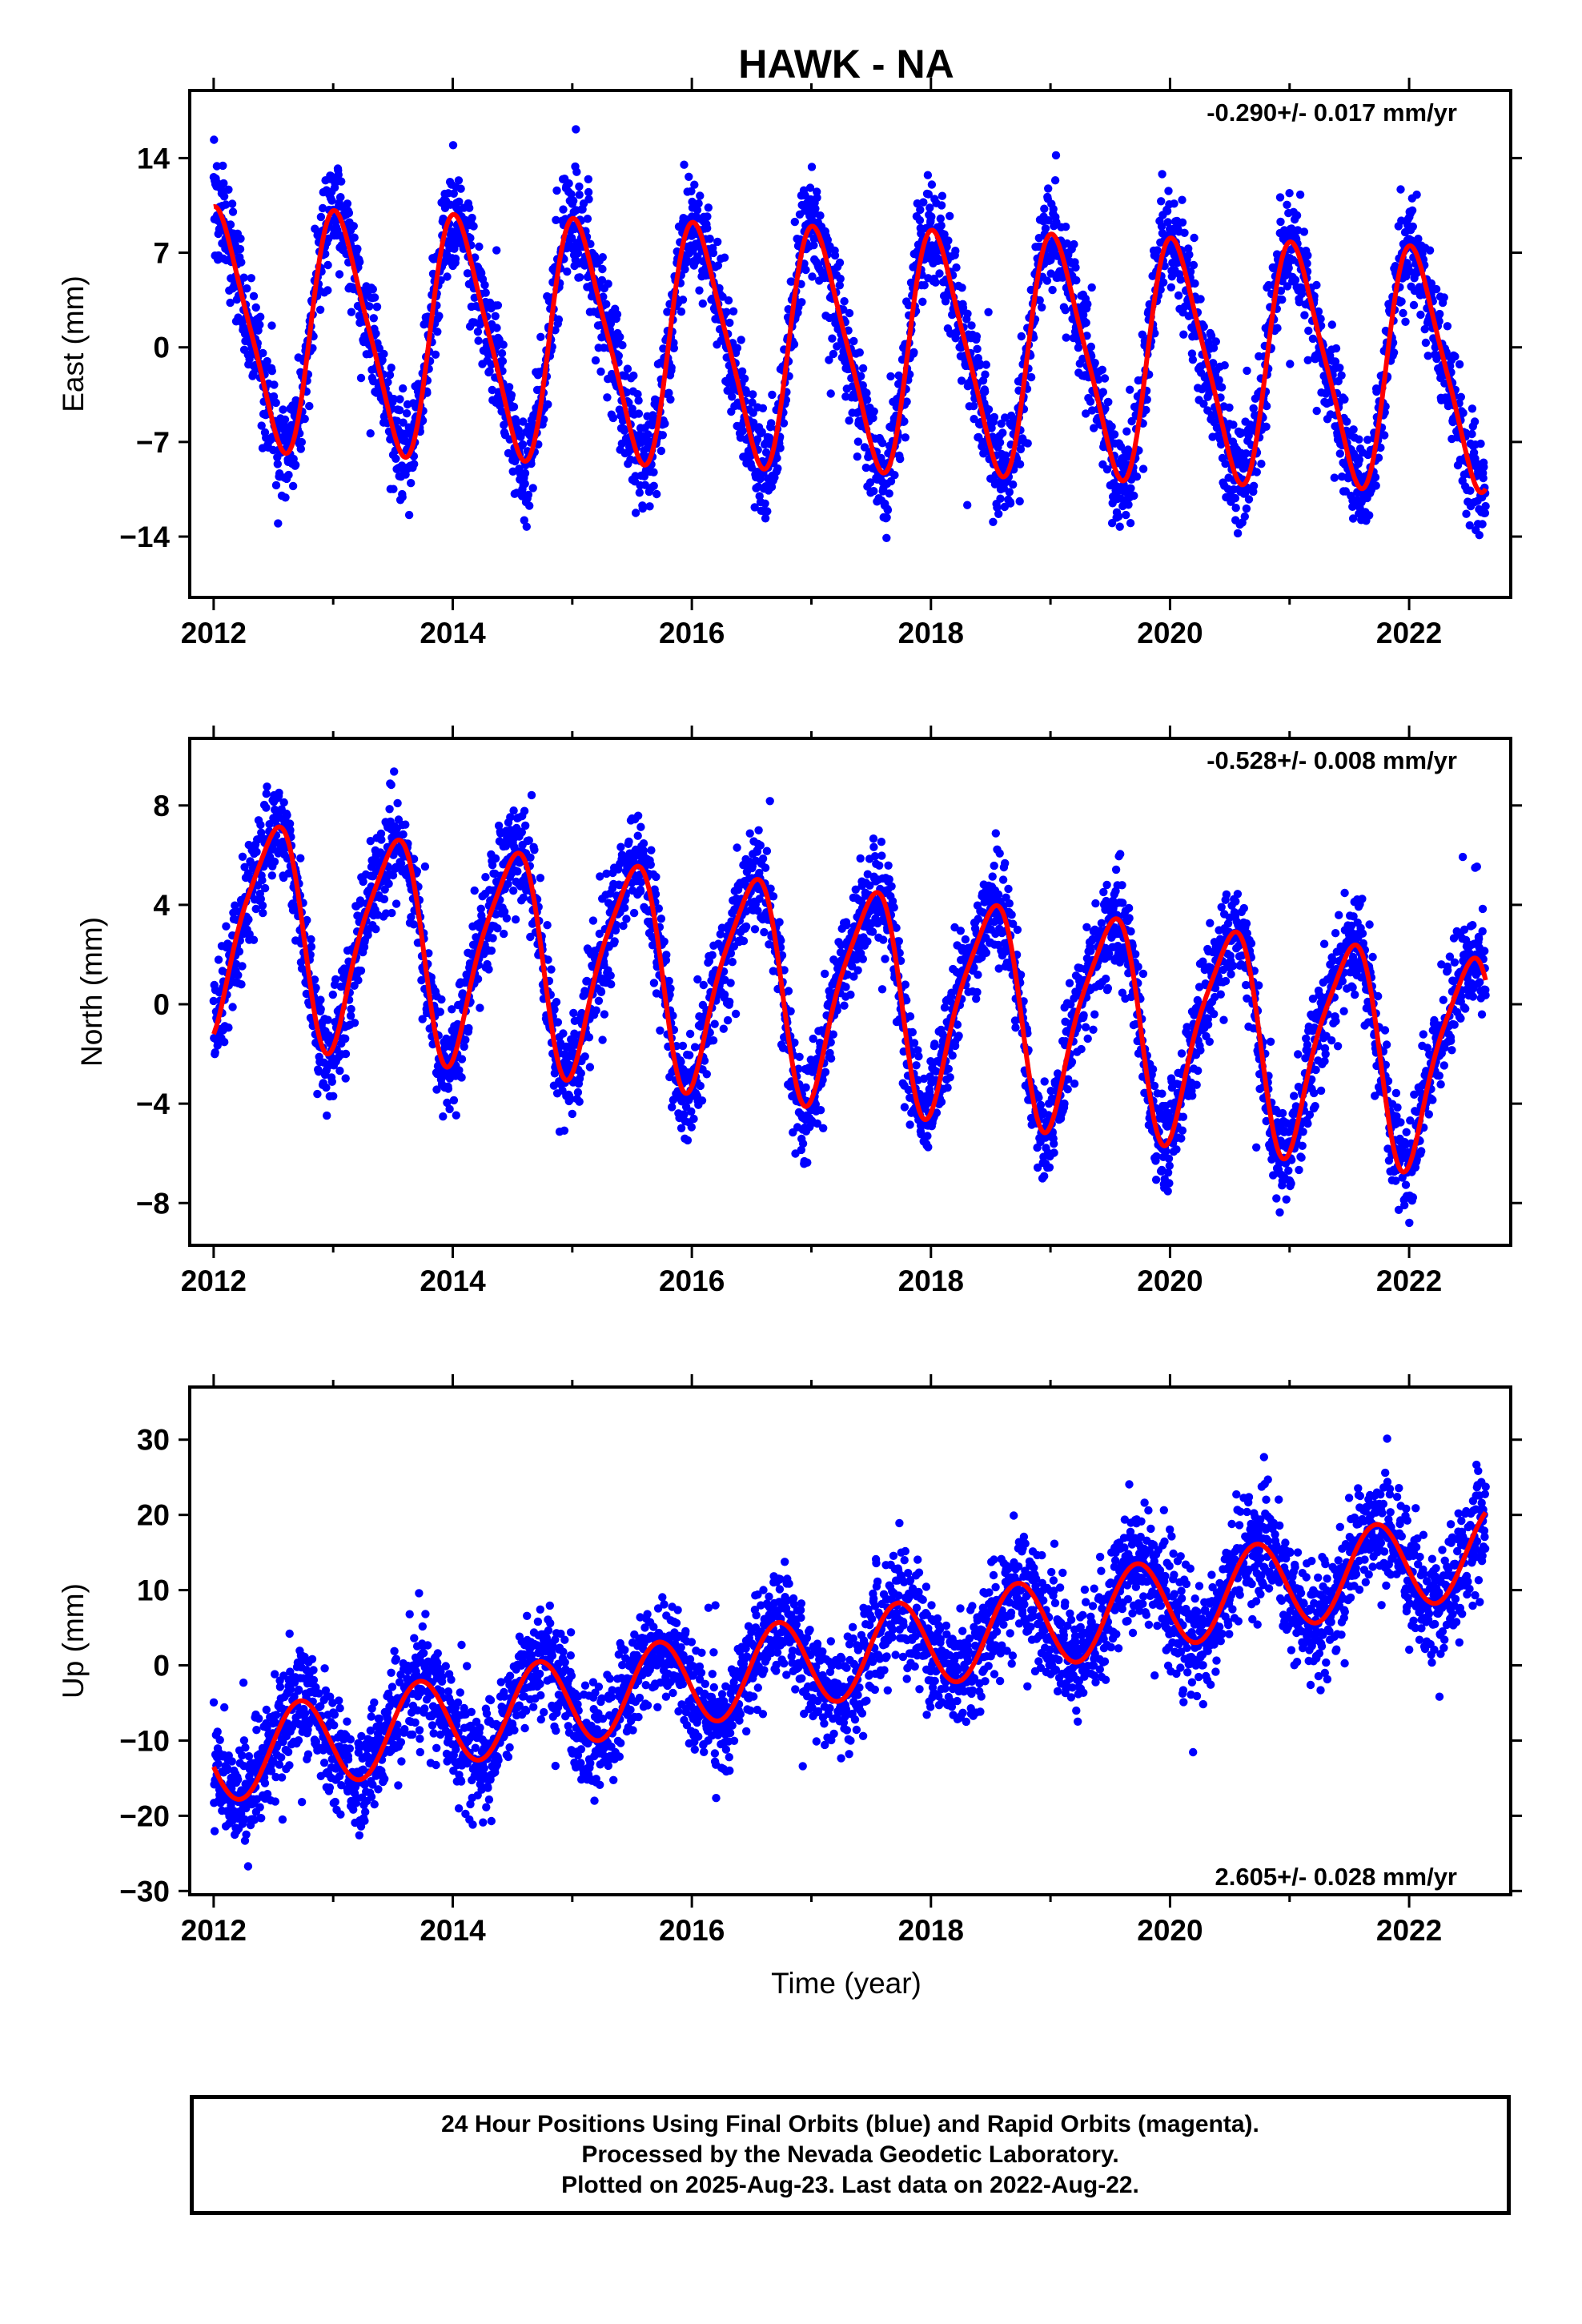 The width and height of the screenshot is (1582, 2324). Describe the element at coordinates (214, 633) in the screenshot. I see `east-x-tick-label: 2012` at that location.